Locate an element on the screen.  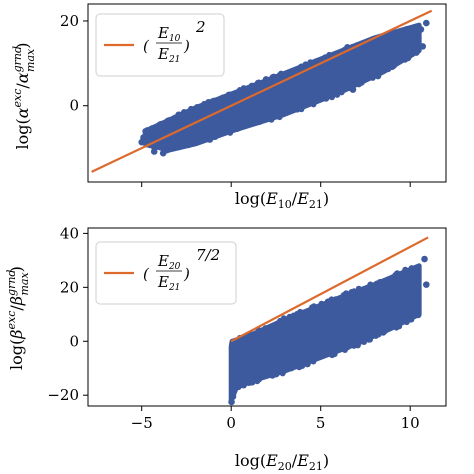
bottom-scatter-cloud is located at coordinates (325, 333).